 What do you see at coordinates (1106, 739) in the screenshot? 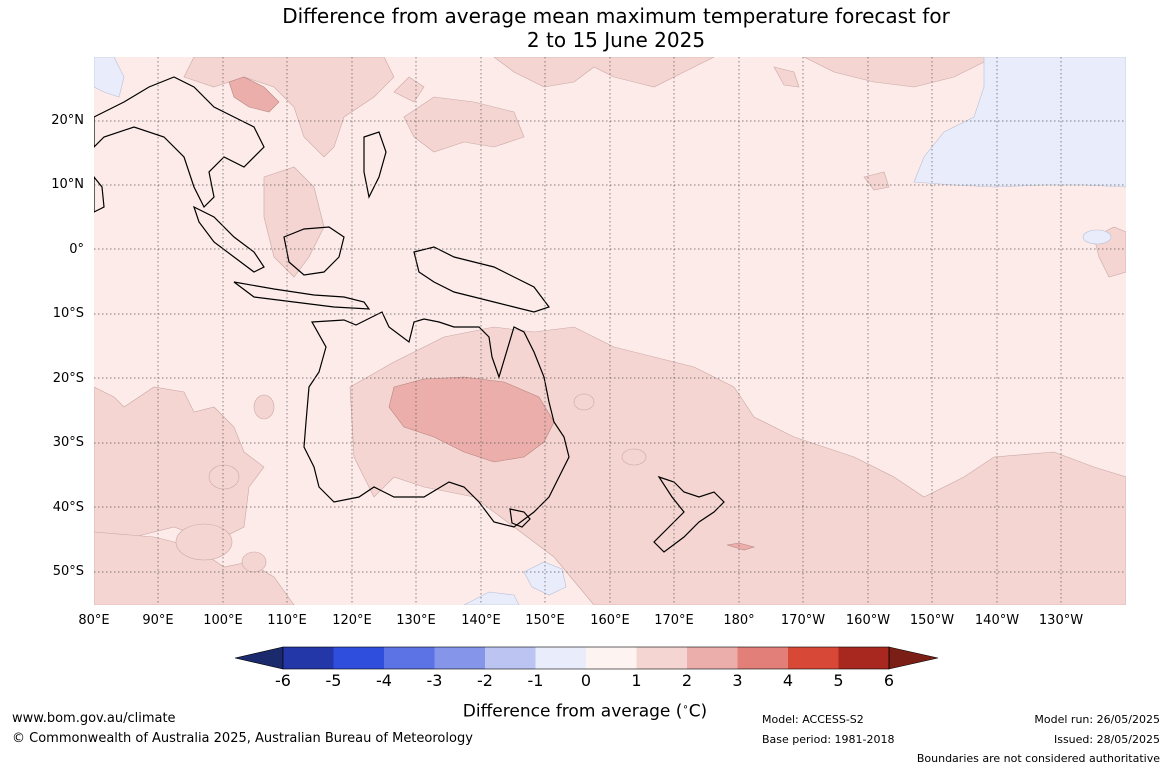
I see `footer-issued: Issued: 28/05/2025` at bounding box center [1106, 739].